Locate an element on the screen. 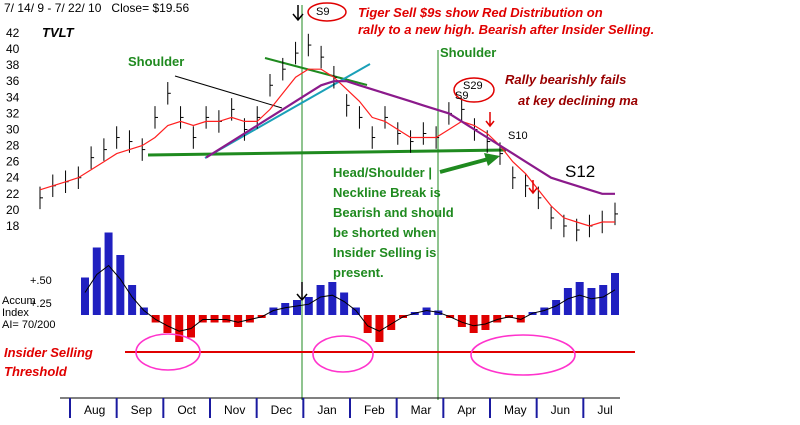  signal-s12: S12 is located at coordinates (580, 171).